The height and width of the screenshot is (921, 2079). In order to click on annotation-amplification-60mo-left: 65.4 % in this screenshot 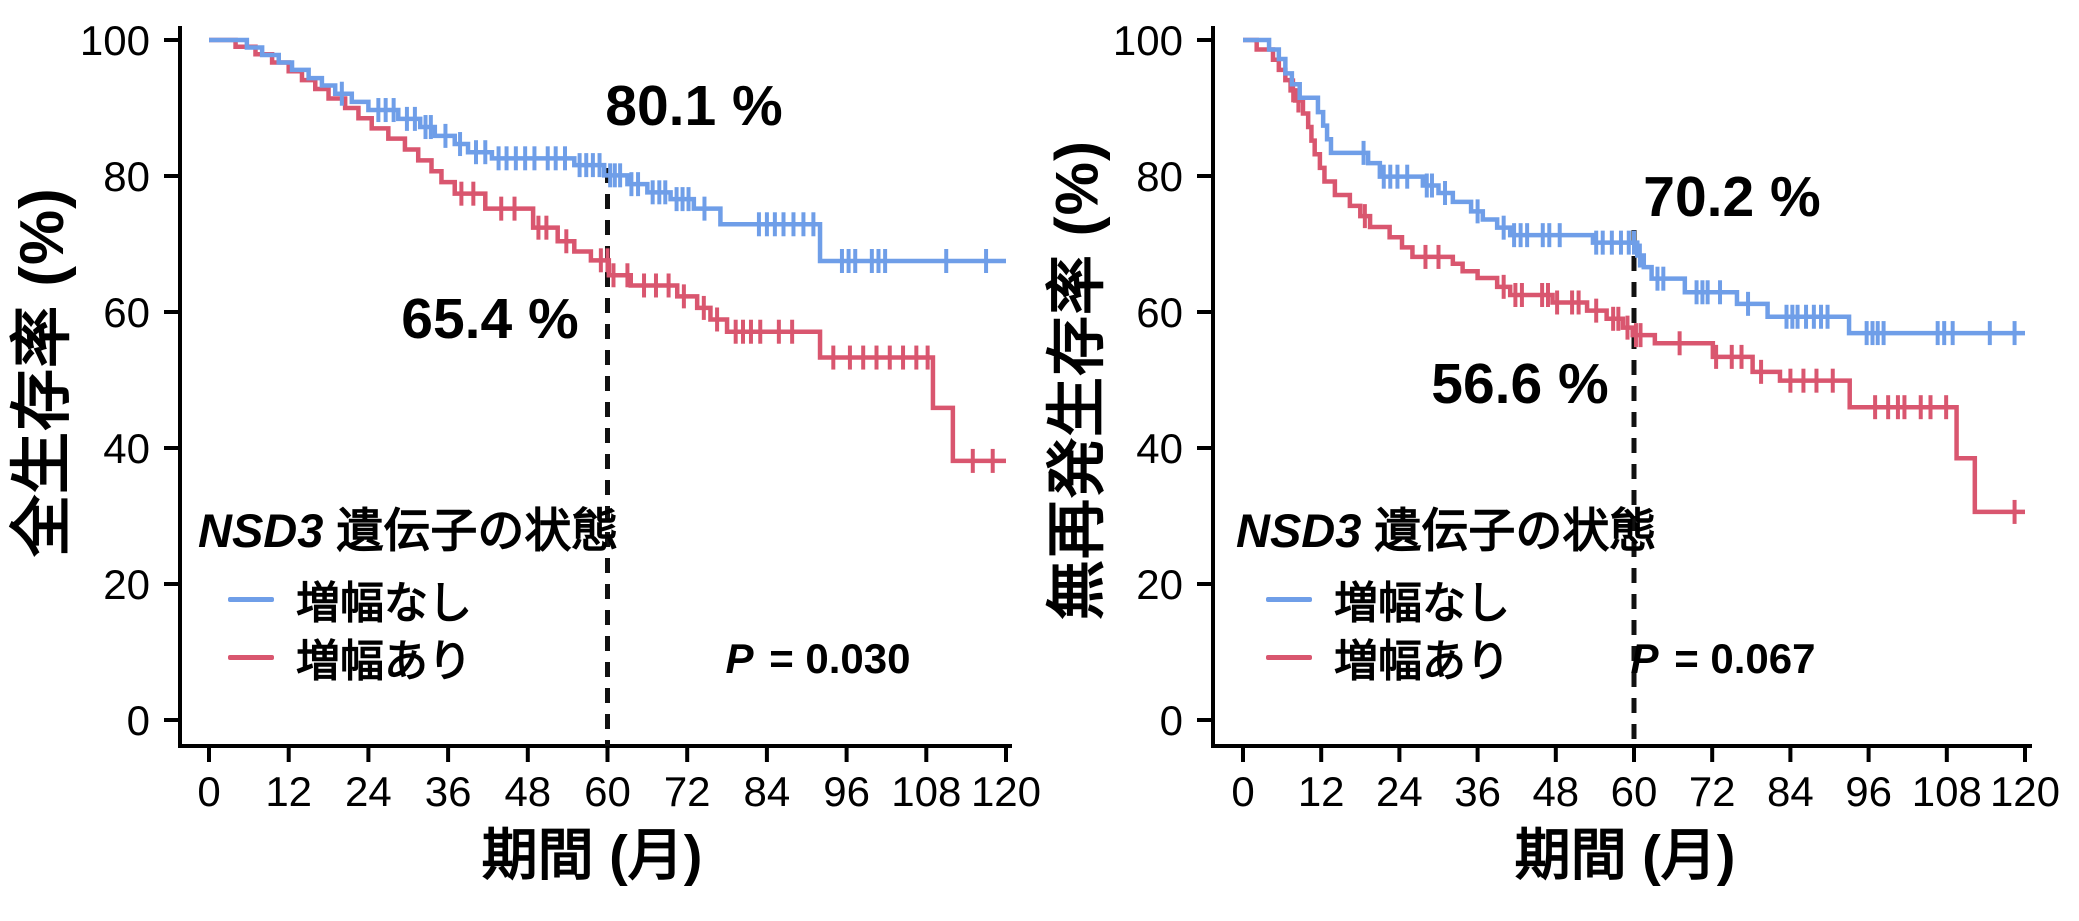, I will do `click(490, 319)`.